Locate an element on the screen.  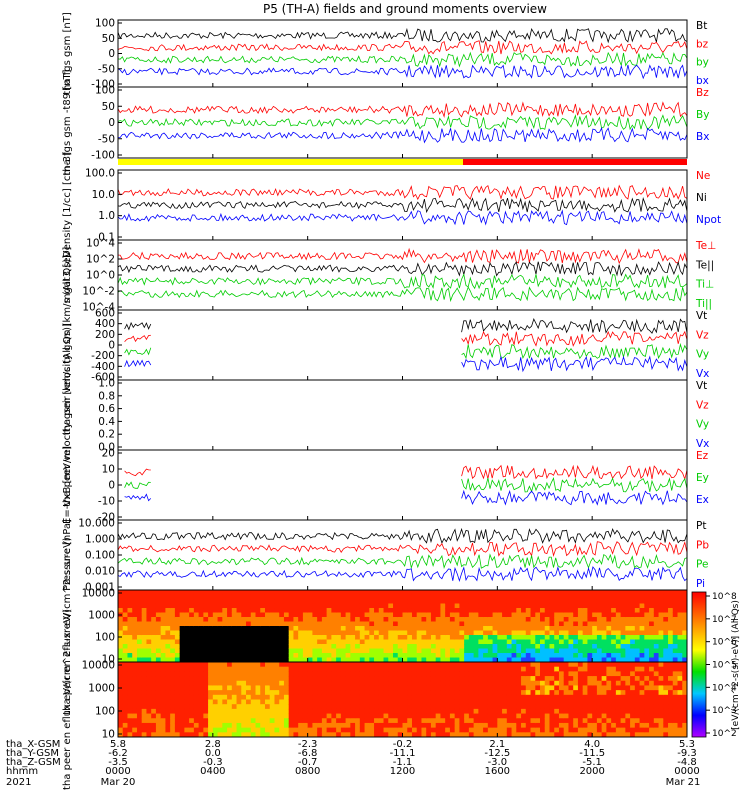
legend-item-by: by is located at coordinates (702, 63).